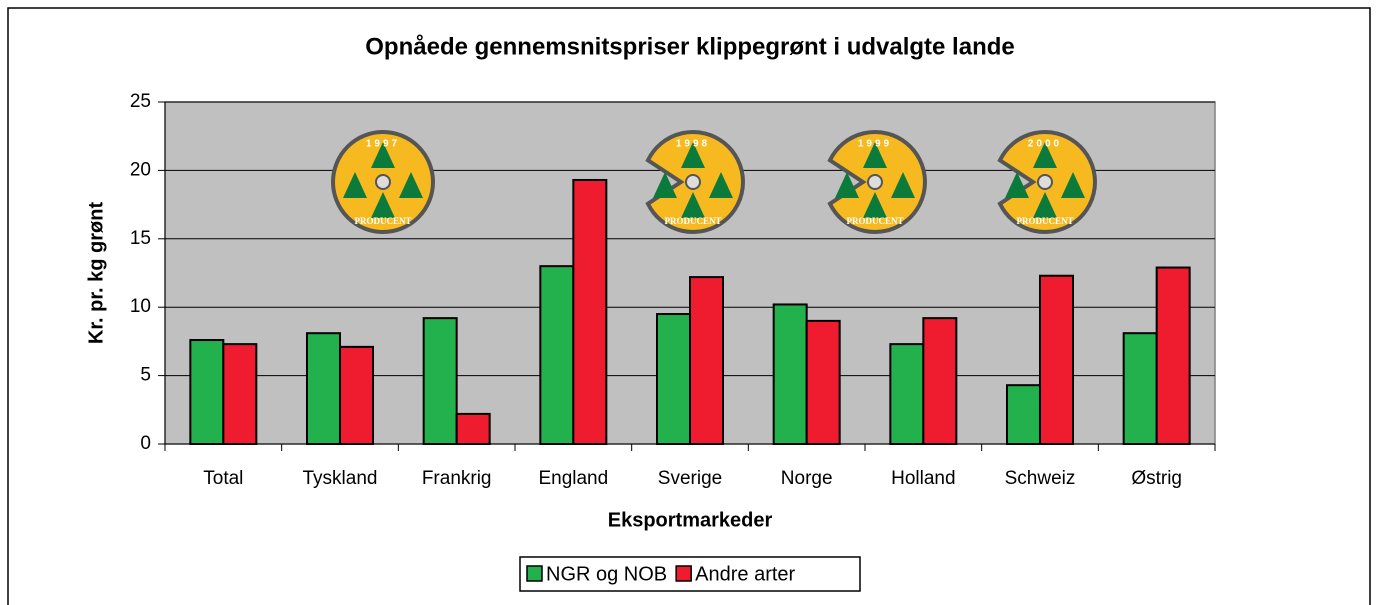 The image size is (1379, 605). Describe the element at coordinates (140, 101) in the screenshot. I see `y-tick-label: 25` at that location.